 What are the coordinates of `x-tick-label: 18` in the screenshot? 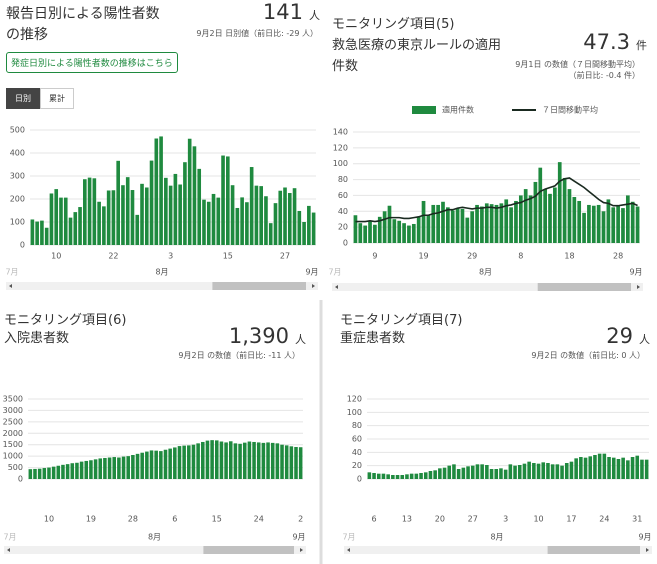 It's located at (569, 256).